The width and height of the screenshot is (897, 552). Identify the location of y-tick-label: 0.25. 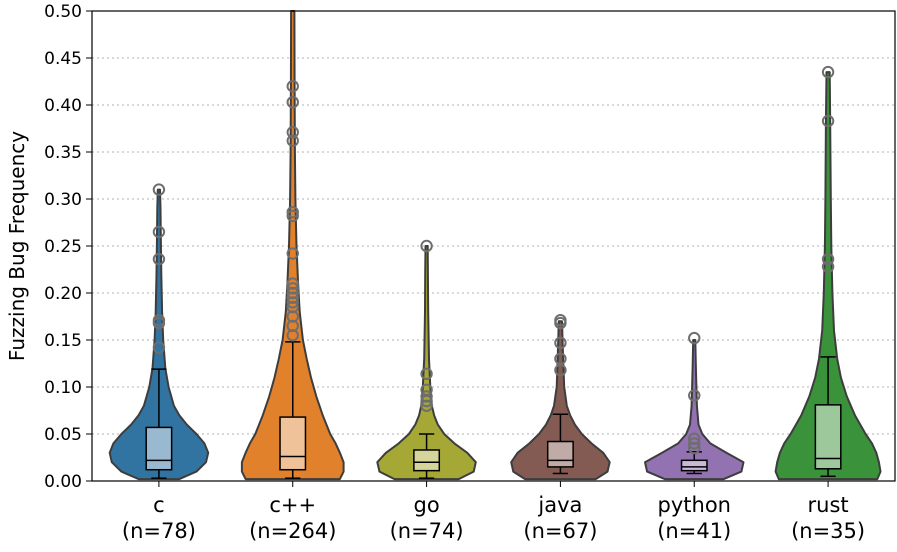
(63, 247).